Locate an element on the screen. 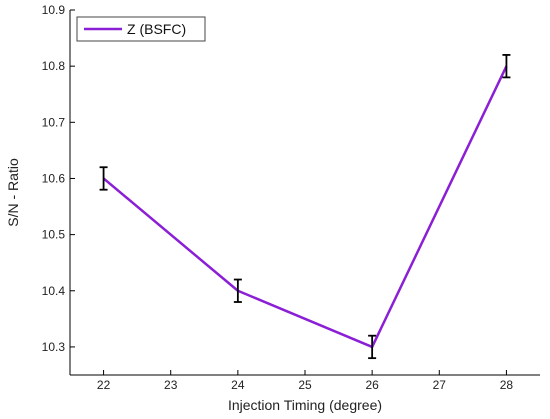 The height and width of the screenshot is (419, 550). y-tick-label: 10.3 is located at coordinates (54, 347).